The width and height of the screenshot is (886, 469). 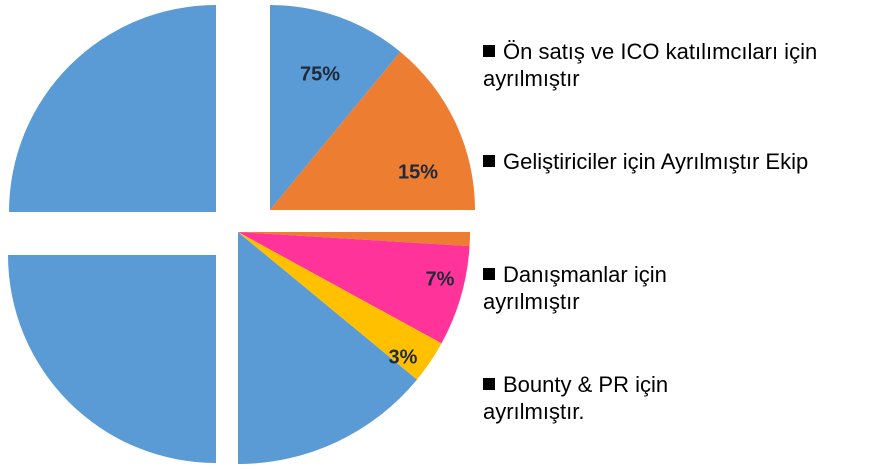 I want to click on legend-item: Bounty & PR için ayrılmıştır., so click(x=603, y=398).